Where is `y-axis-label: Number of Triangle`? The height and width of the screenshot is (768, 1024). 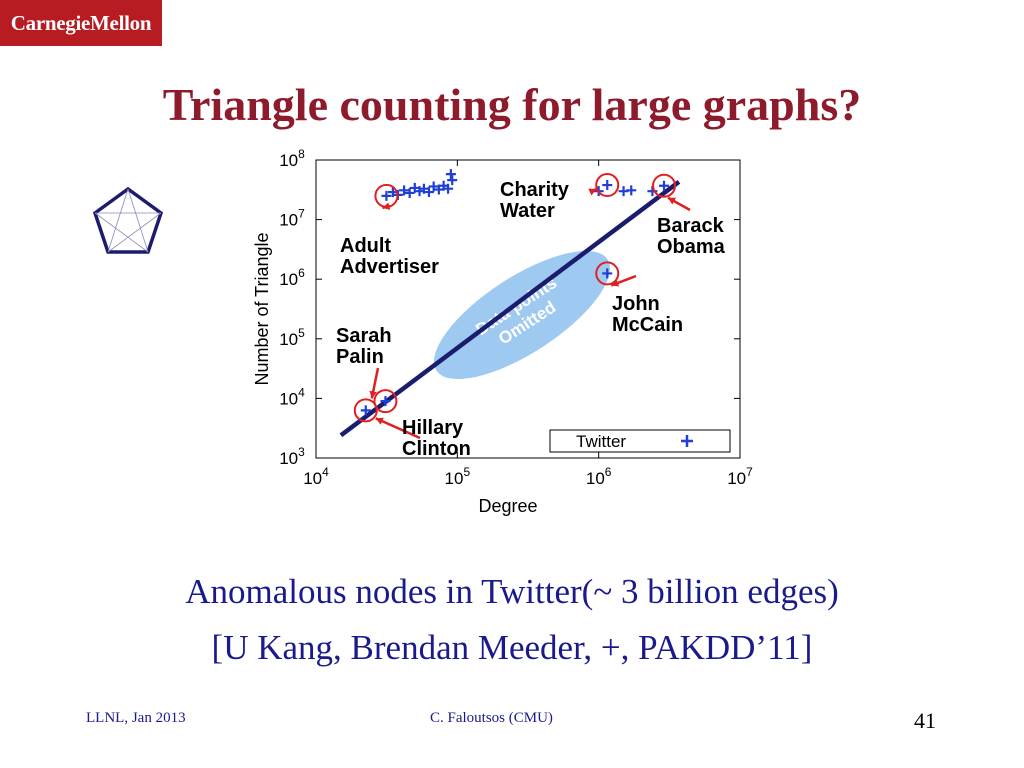 y-axis-label: Number of Triangle is located at coordinates (262, 308).